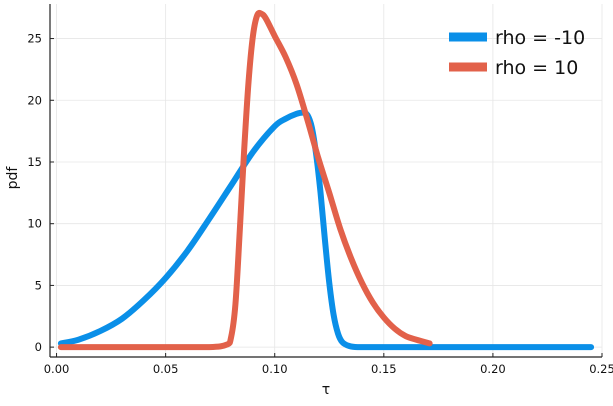 The height and width of the screenshot is (406, 613). What do you see at coordinates (166, 369) in the screenshot?
I see `x-tick-label: 0.05` at bounding box center [166, 369].